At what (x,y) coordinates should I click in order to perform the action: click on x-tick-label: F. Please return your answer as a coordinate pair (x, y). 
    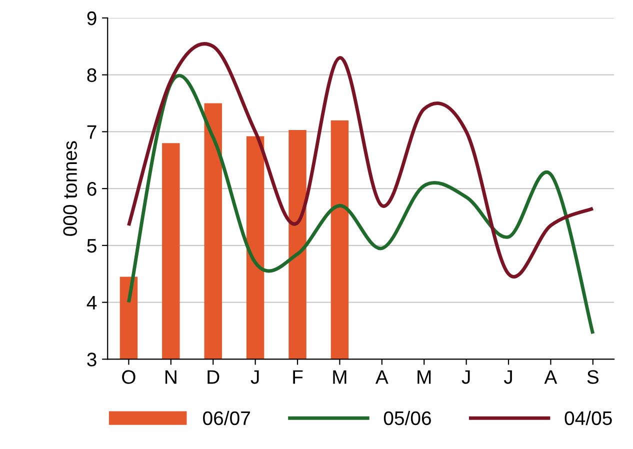
    Looking at the image, I should click on (298, 377).